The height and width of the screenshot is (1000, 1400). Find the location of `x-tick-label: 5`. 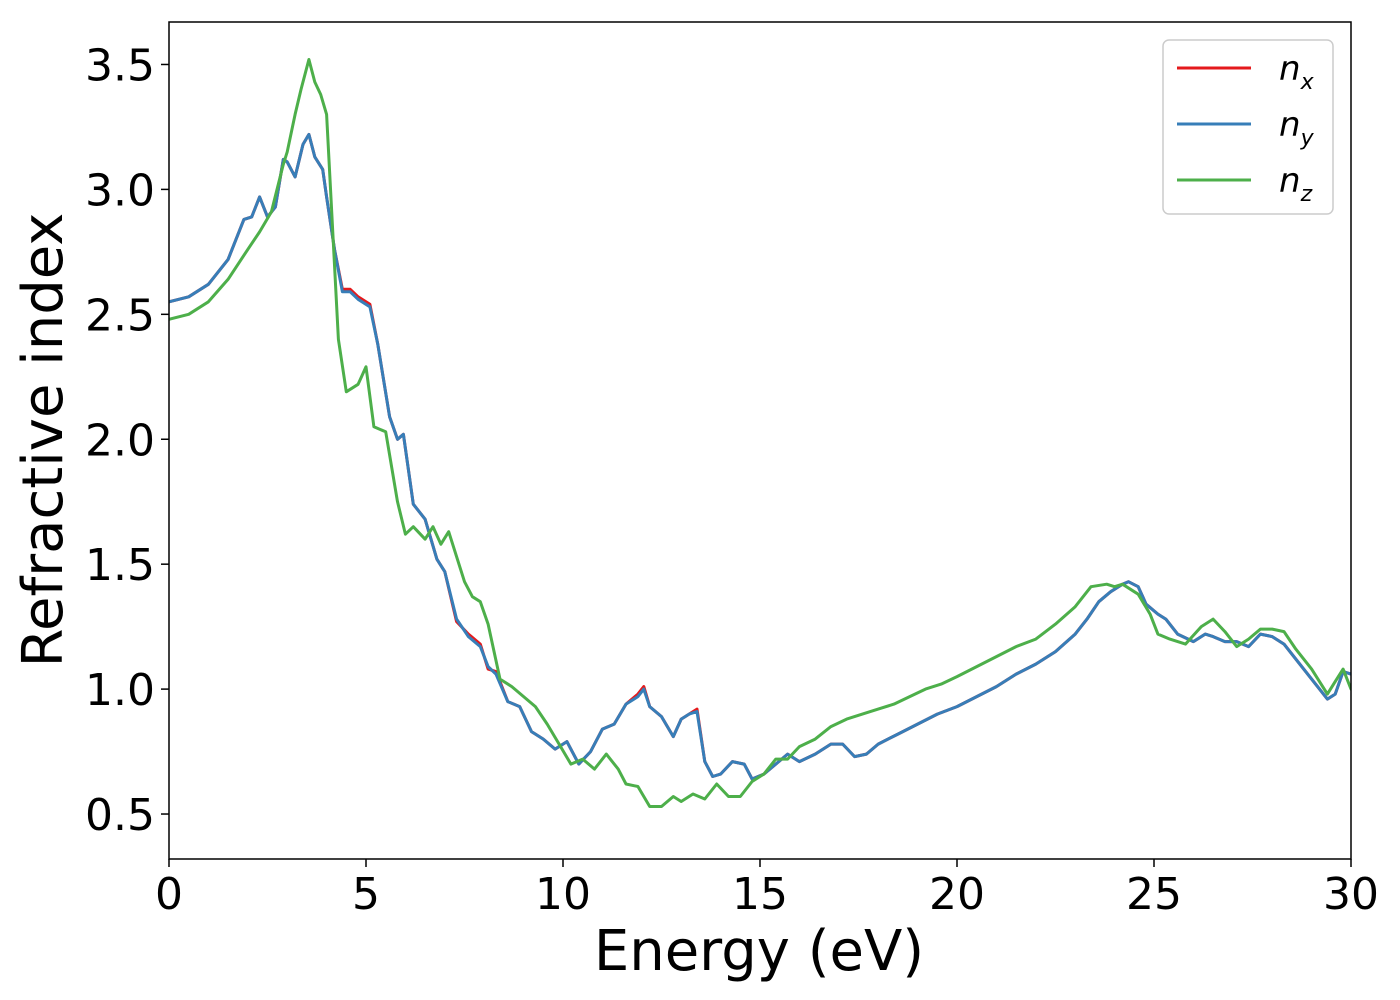

x-tick-label: 5 is located at coordinates (366, 894).